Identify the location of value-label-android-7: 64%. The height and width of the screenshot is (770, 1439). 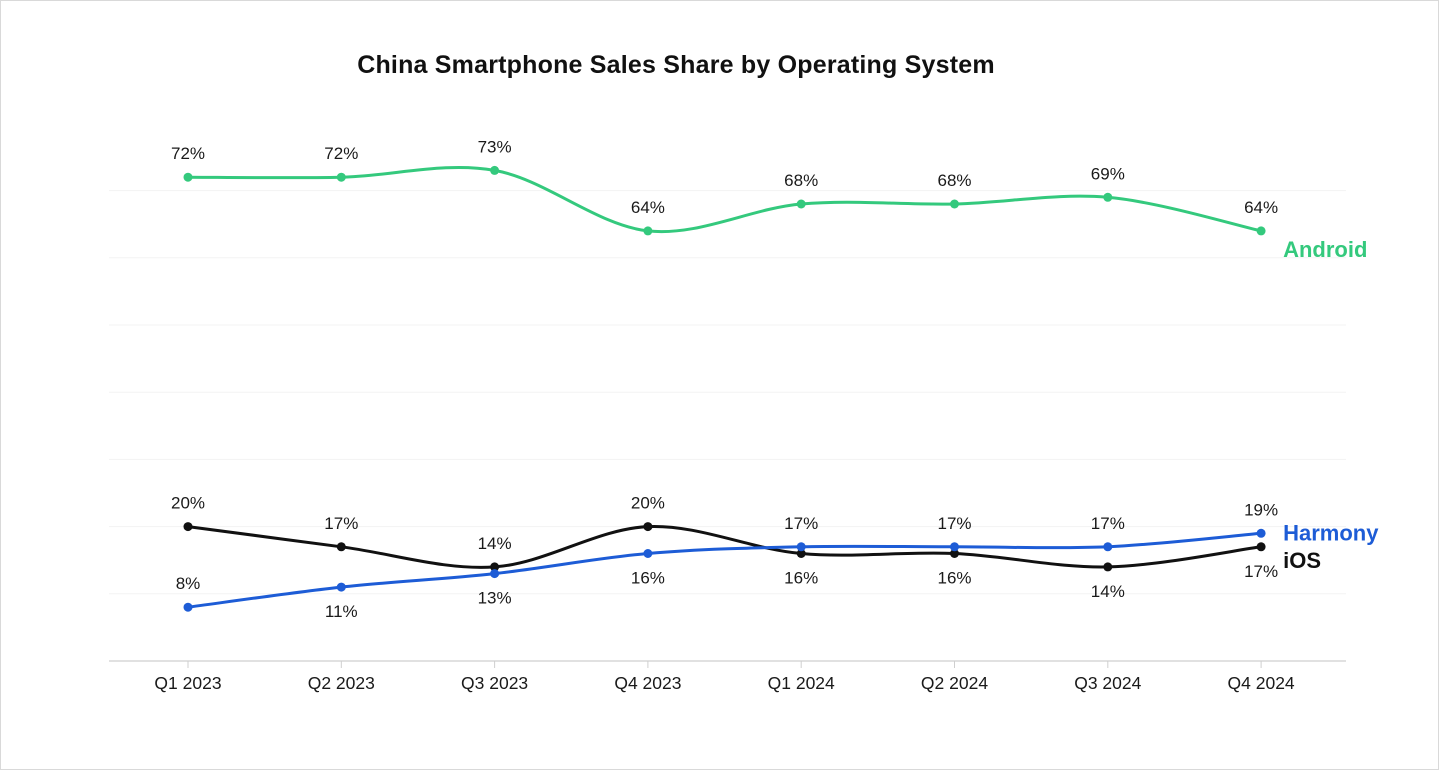
(1261, 207).